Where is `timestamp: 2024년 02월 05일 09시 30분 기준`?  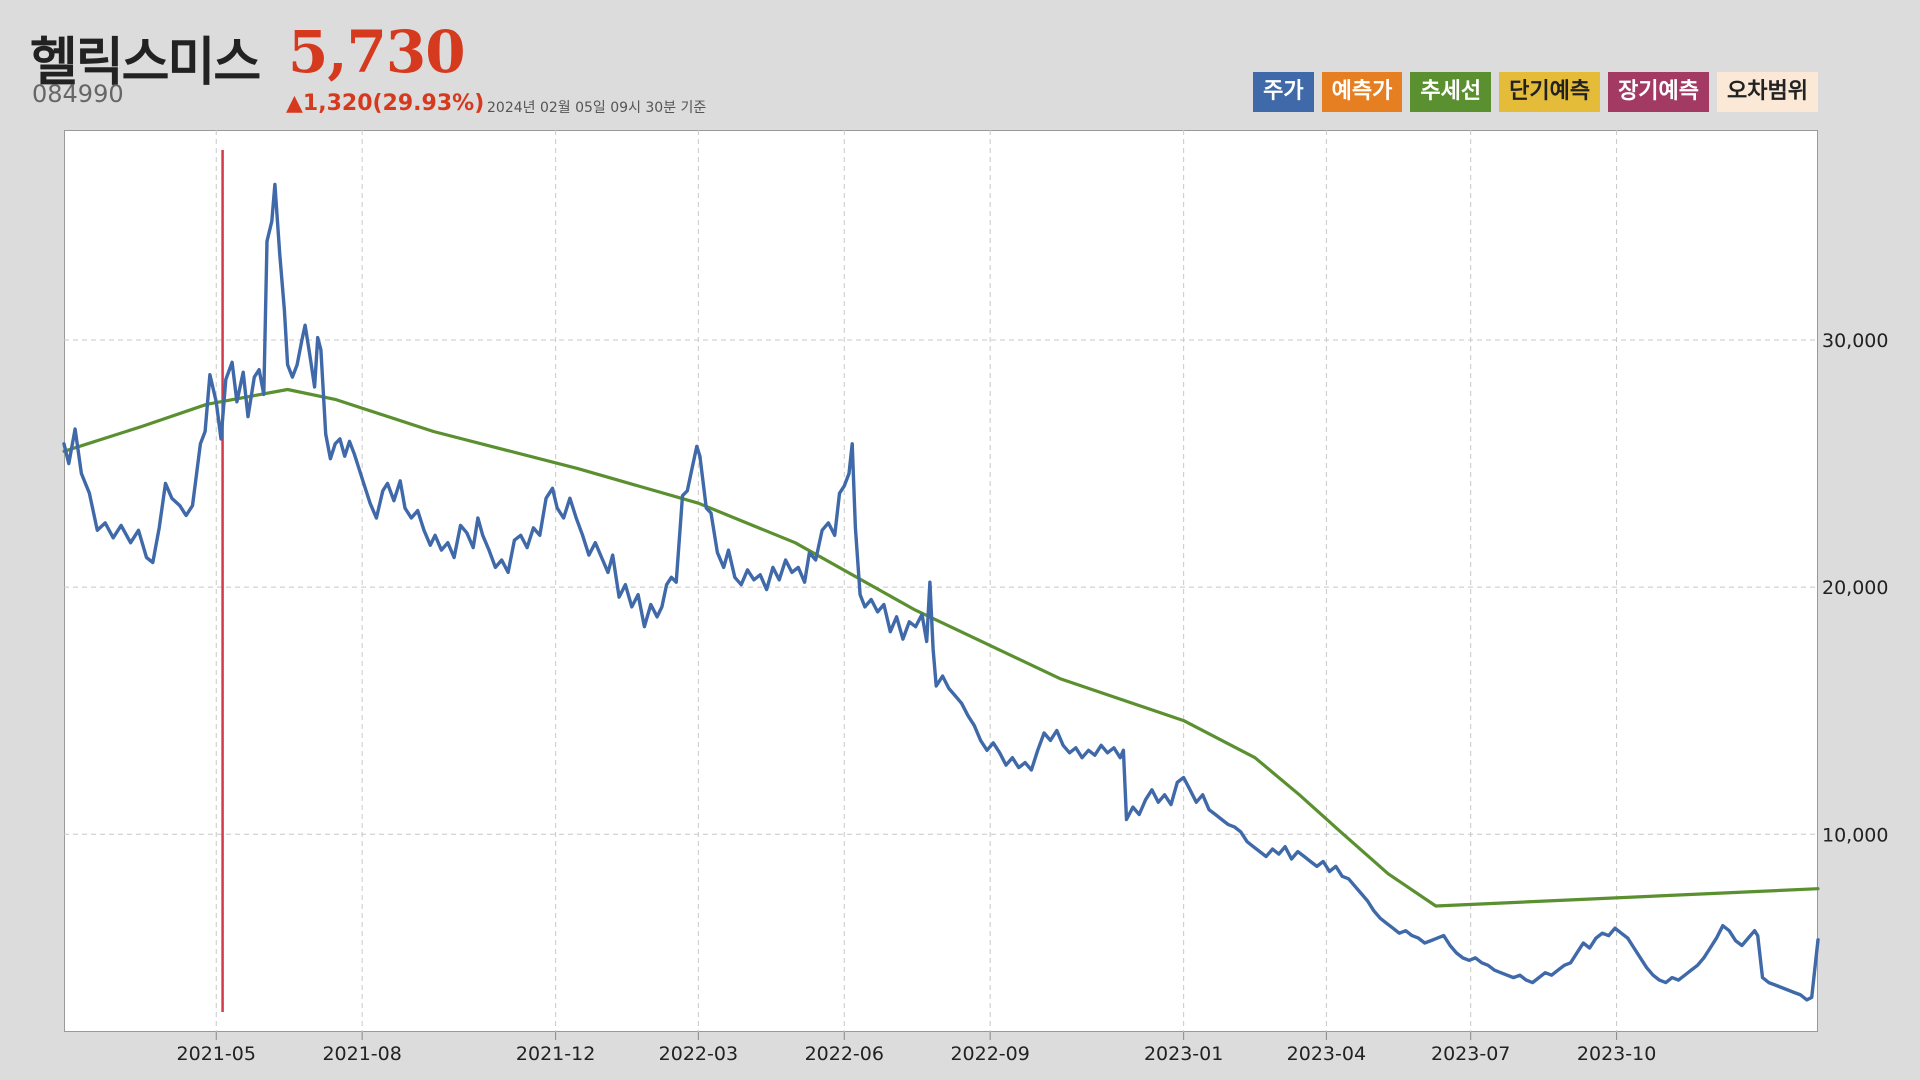
timestamp: 2024년 02월 05일 09시 30분 기준 is located at coordinates (597, 108).